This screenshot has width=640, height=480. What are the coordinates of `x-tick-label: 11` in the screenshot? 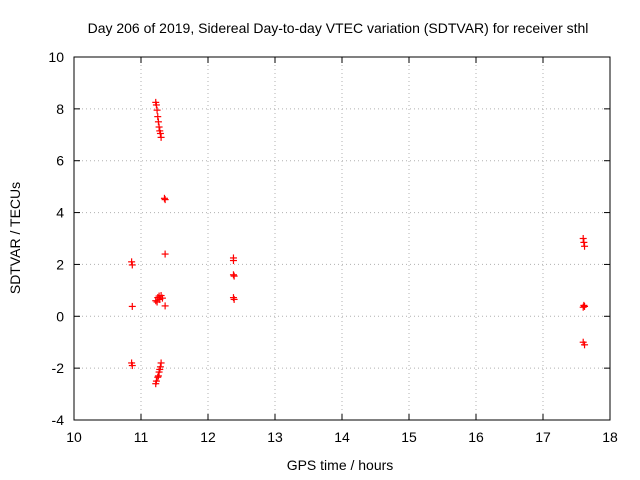 It's located at (141, 437).